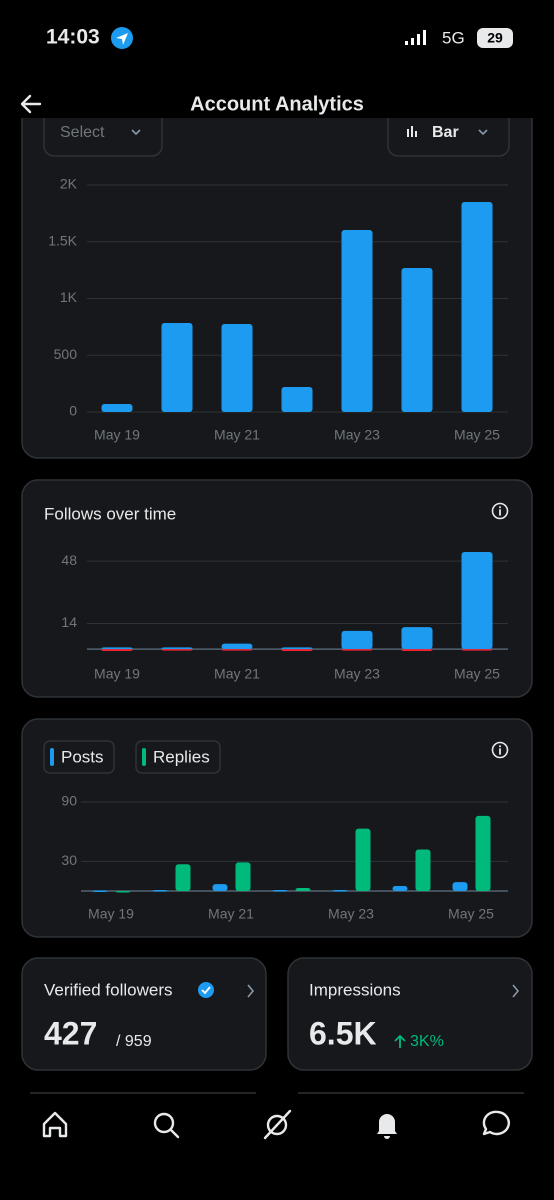 This screenshot has width=554, height=1200. What do you see at coordinates (82, 756) in the screenshot?
I see `legend-label: Posts` at bounding box center [82, 756].